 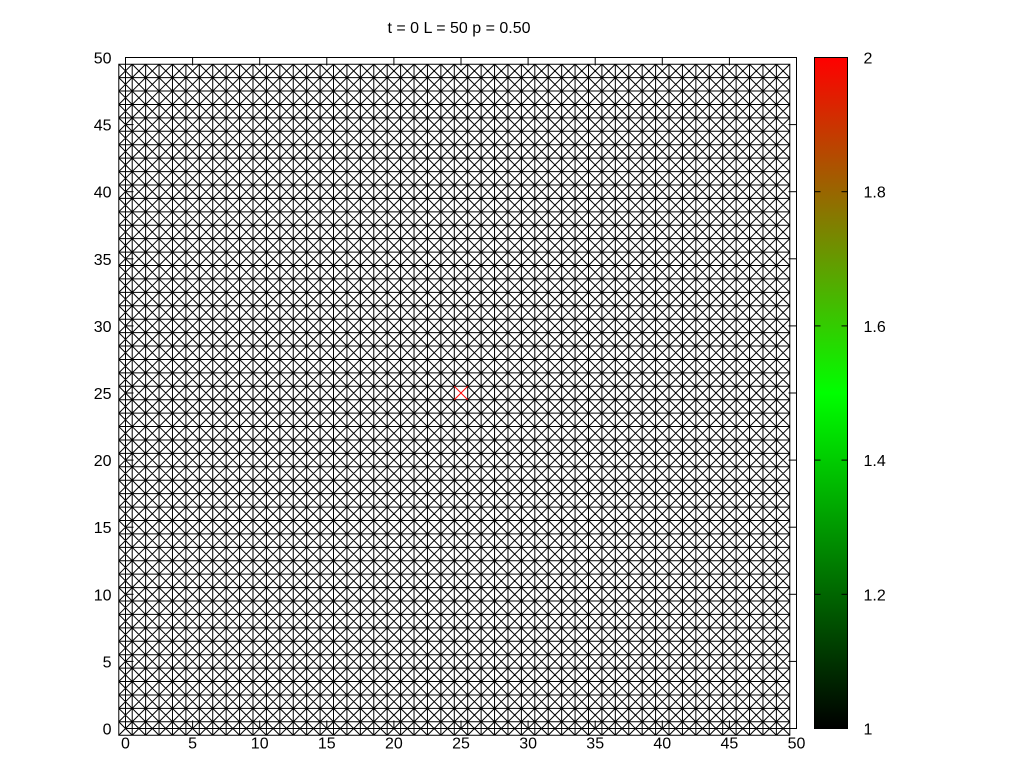 I want to click on y-tick-label: 35, so click(x=103, y=260).